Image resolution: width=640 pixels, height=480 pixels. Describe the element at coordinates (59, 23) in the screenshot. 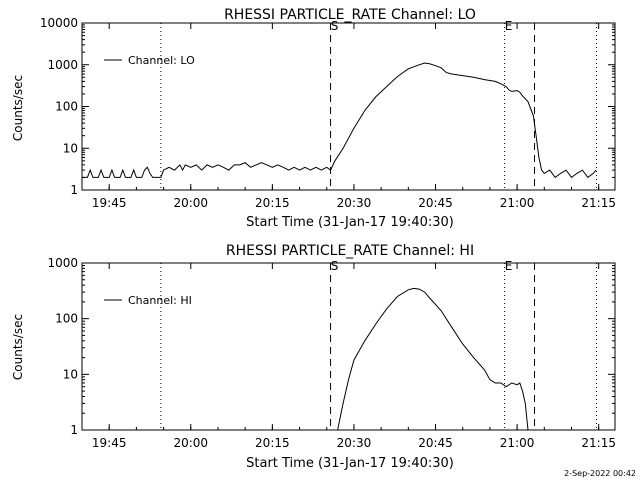

I see `y-tick-label: 10000` at that location.